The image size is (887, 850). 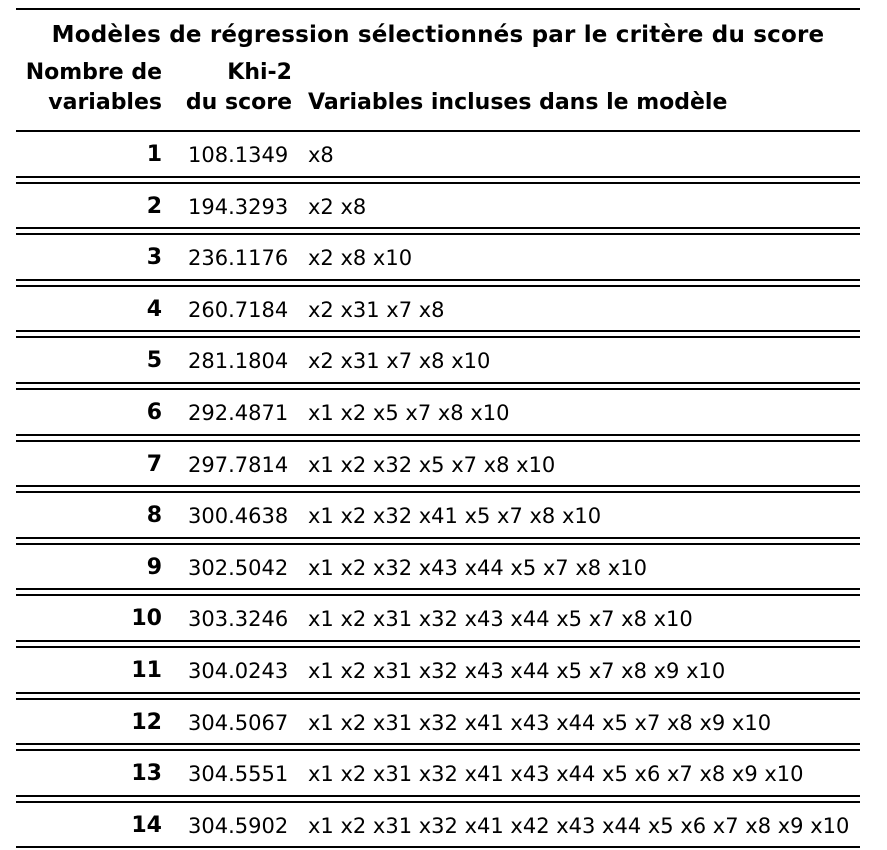 What do you see at coordinates (376, 309) in the screenshot?
I see `row-variables: x2 x31 x7 x8` at bounding box center [376, 309].